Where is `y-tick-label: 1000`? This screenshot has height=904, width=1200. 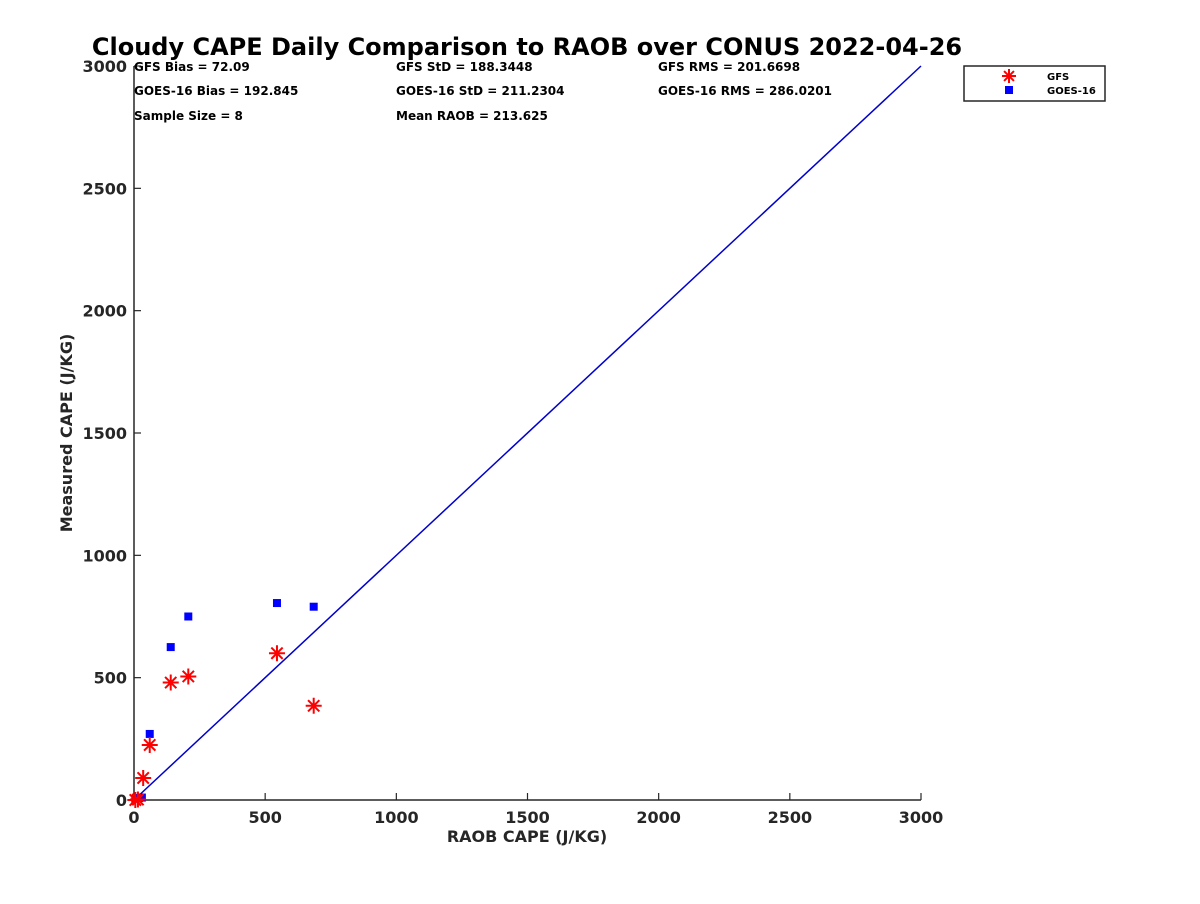 y-tick-label: 1000 is located at coordinates (104, 555).